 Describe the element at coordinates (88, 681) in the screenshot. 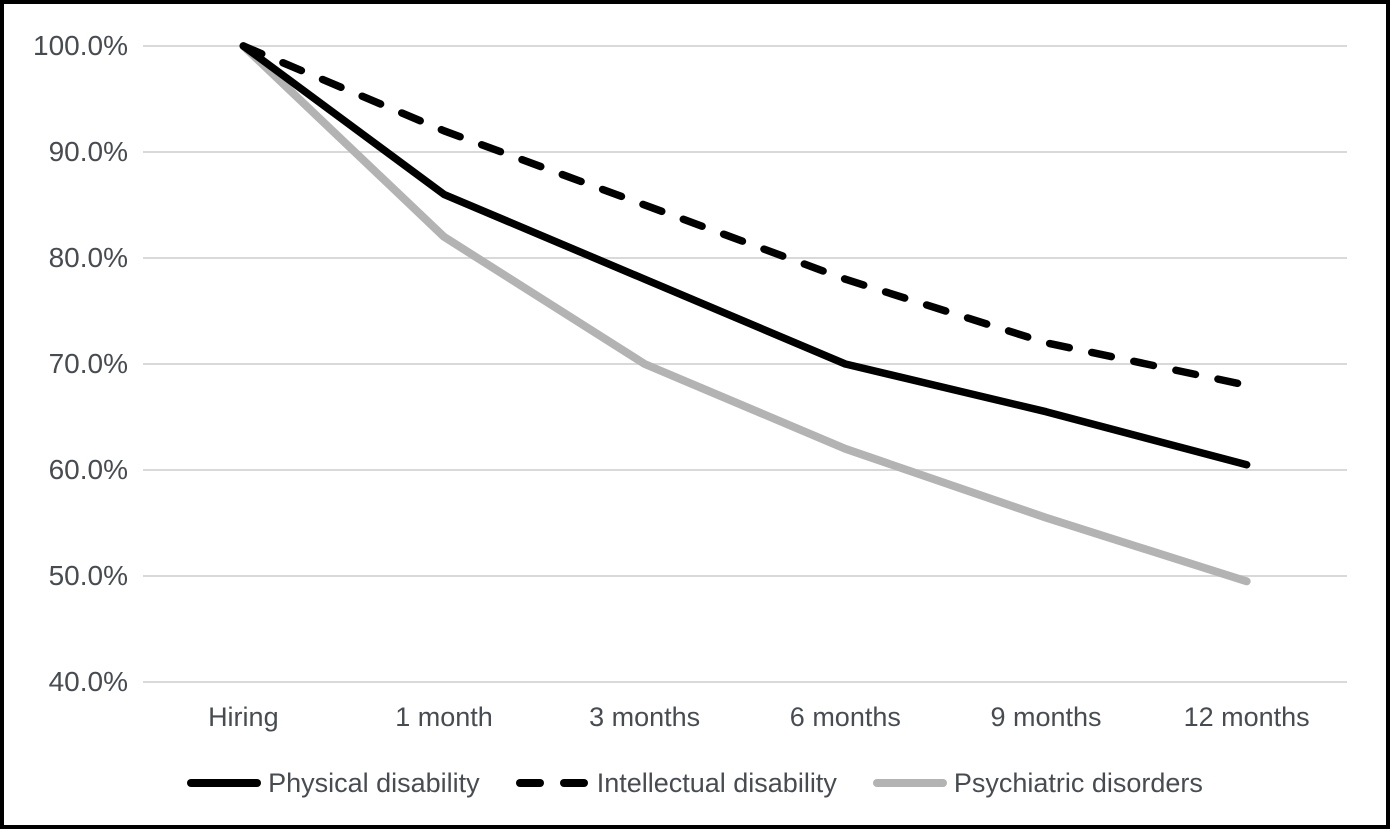

I see `y-tick-label: 40.0%` at that location.